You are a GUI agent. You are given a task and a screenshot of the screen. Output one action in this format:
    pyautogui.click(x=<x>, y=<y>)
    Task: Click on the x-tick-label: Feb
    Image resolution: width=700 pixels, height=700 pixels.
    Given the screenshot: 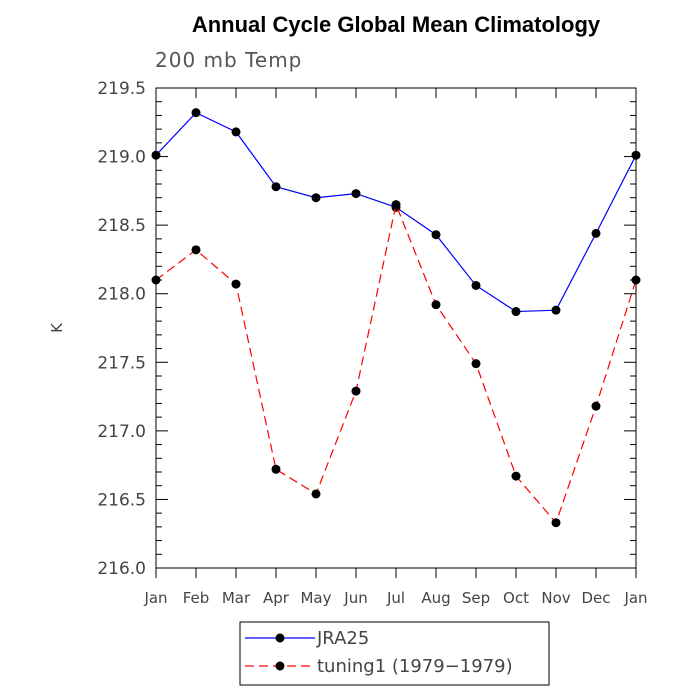 What is the action you would take?
    pyautogui.click(x=196, y=598)
    